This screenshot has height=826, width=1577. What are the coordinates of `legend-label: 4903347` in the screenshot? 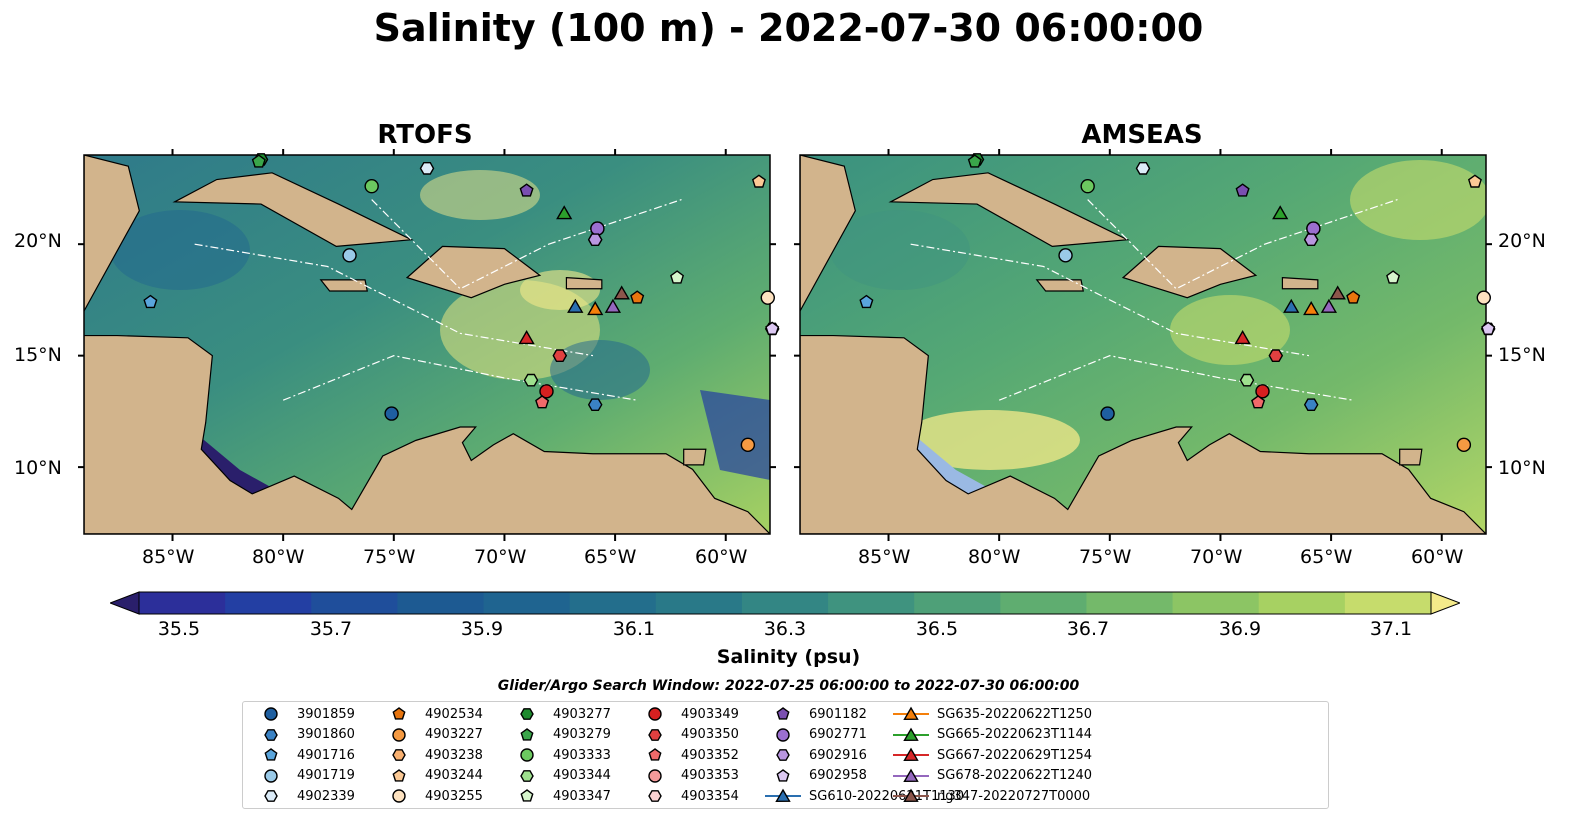 It's located at (582, 796).